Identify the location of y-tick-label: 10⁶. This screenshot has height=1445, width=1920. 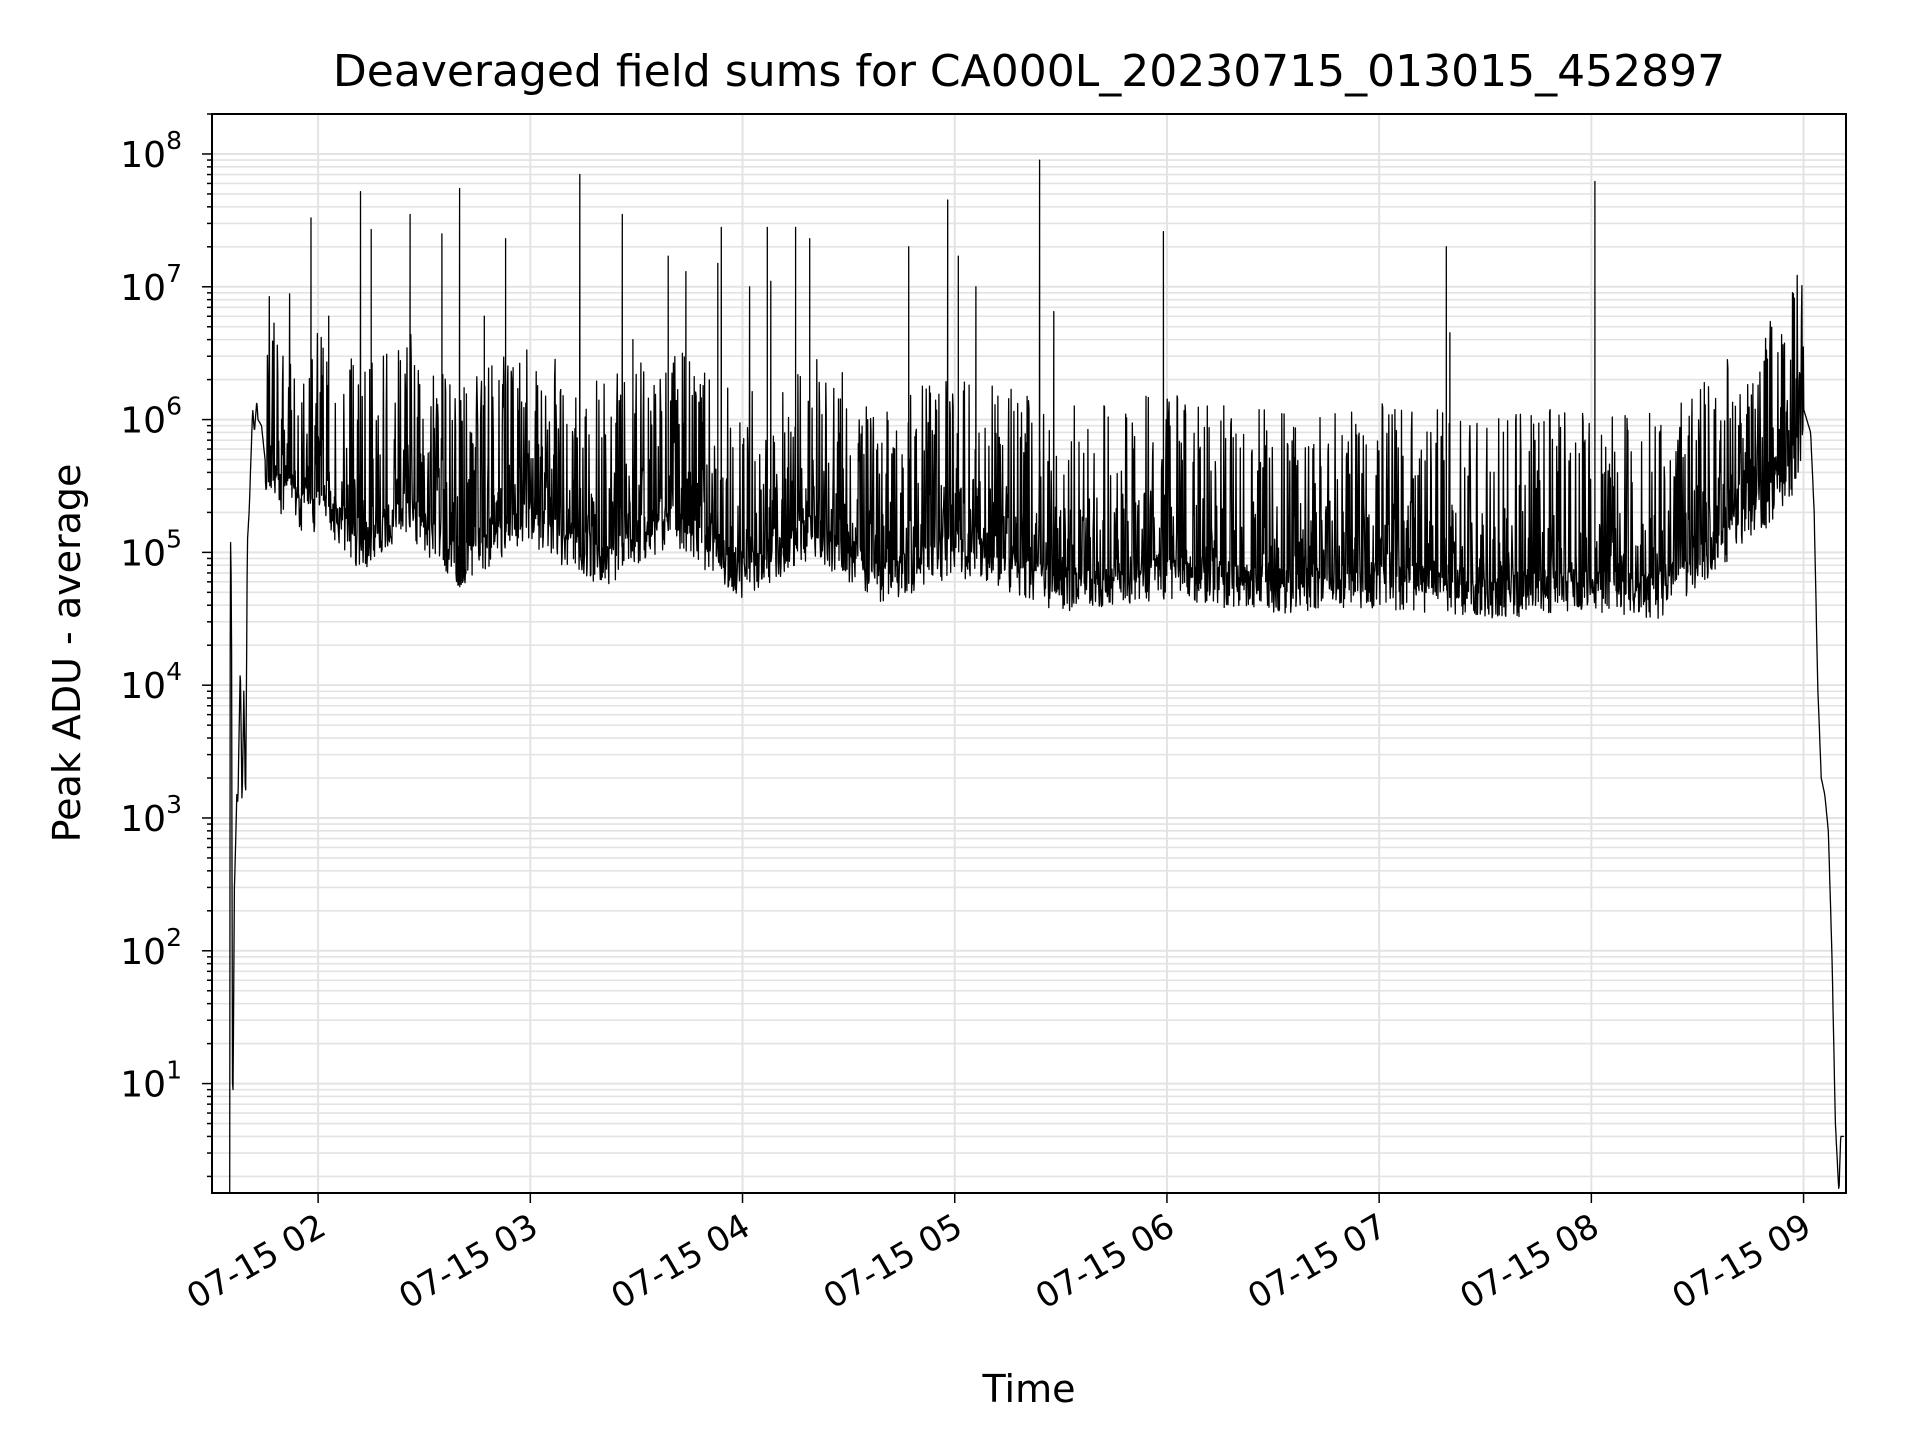
(151, 417).